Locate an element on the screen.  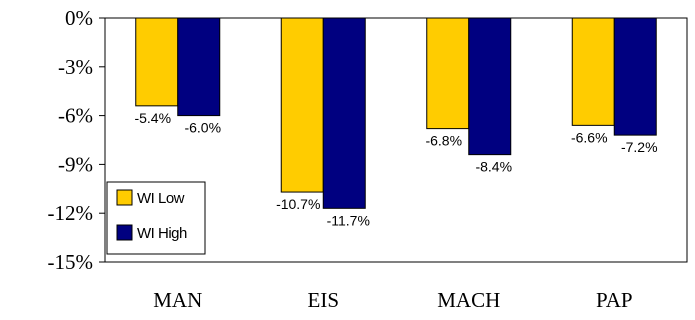
legend-label: WI High is located at coordinates (162, 233).